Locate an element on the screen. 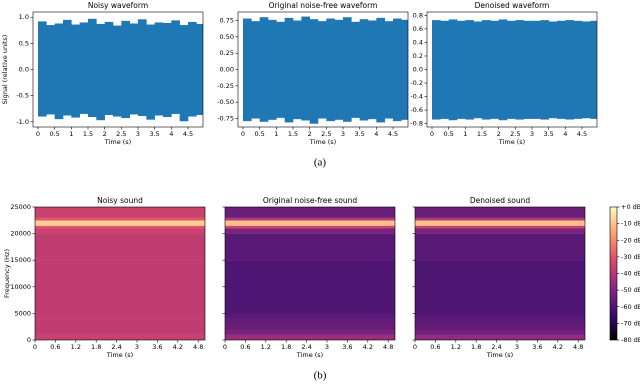 The width and height of the screenshot is (640, 384). x-axis-label: Time (s) is located at coordinates (309, 355).